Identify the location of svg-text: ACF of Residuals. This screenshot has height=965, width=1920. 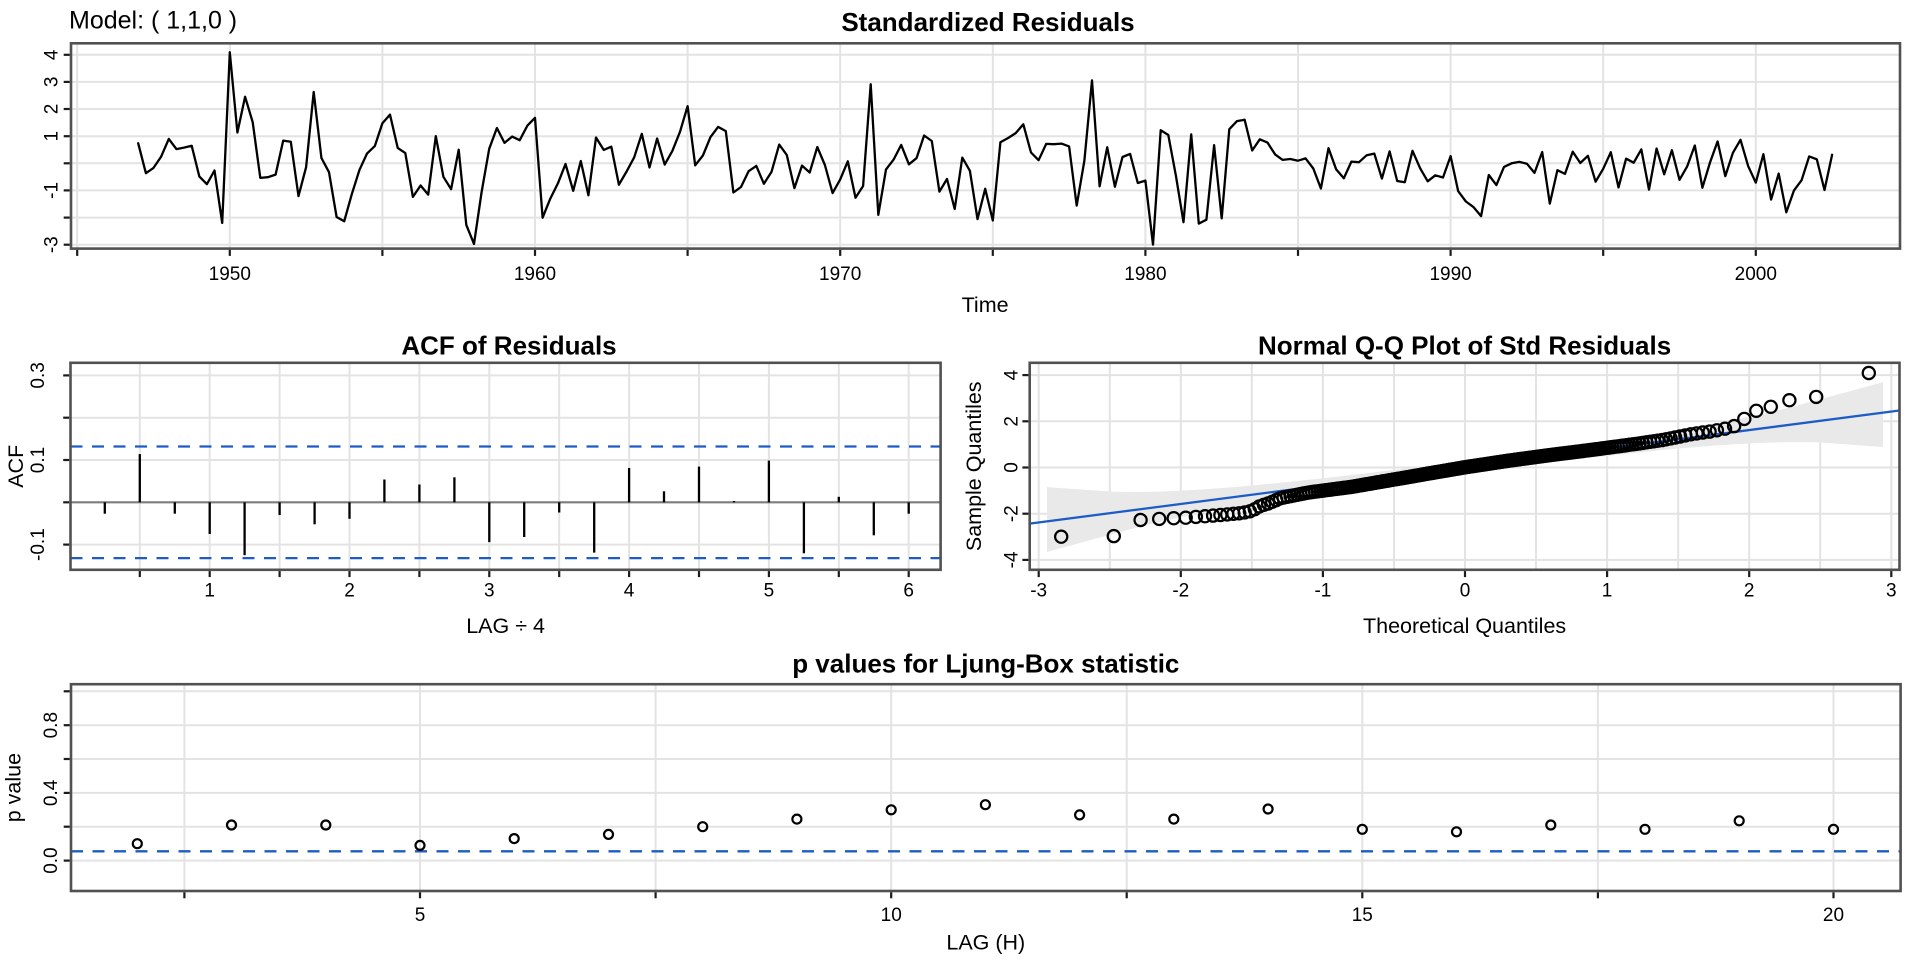
(508, 346).